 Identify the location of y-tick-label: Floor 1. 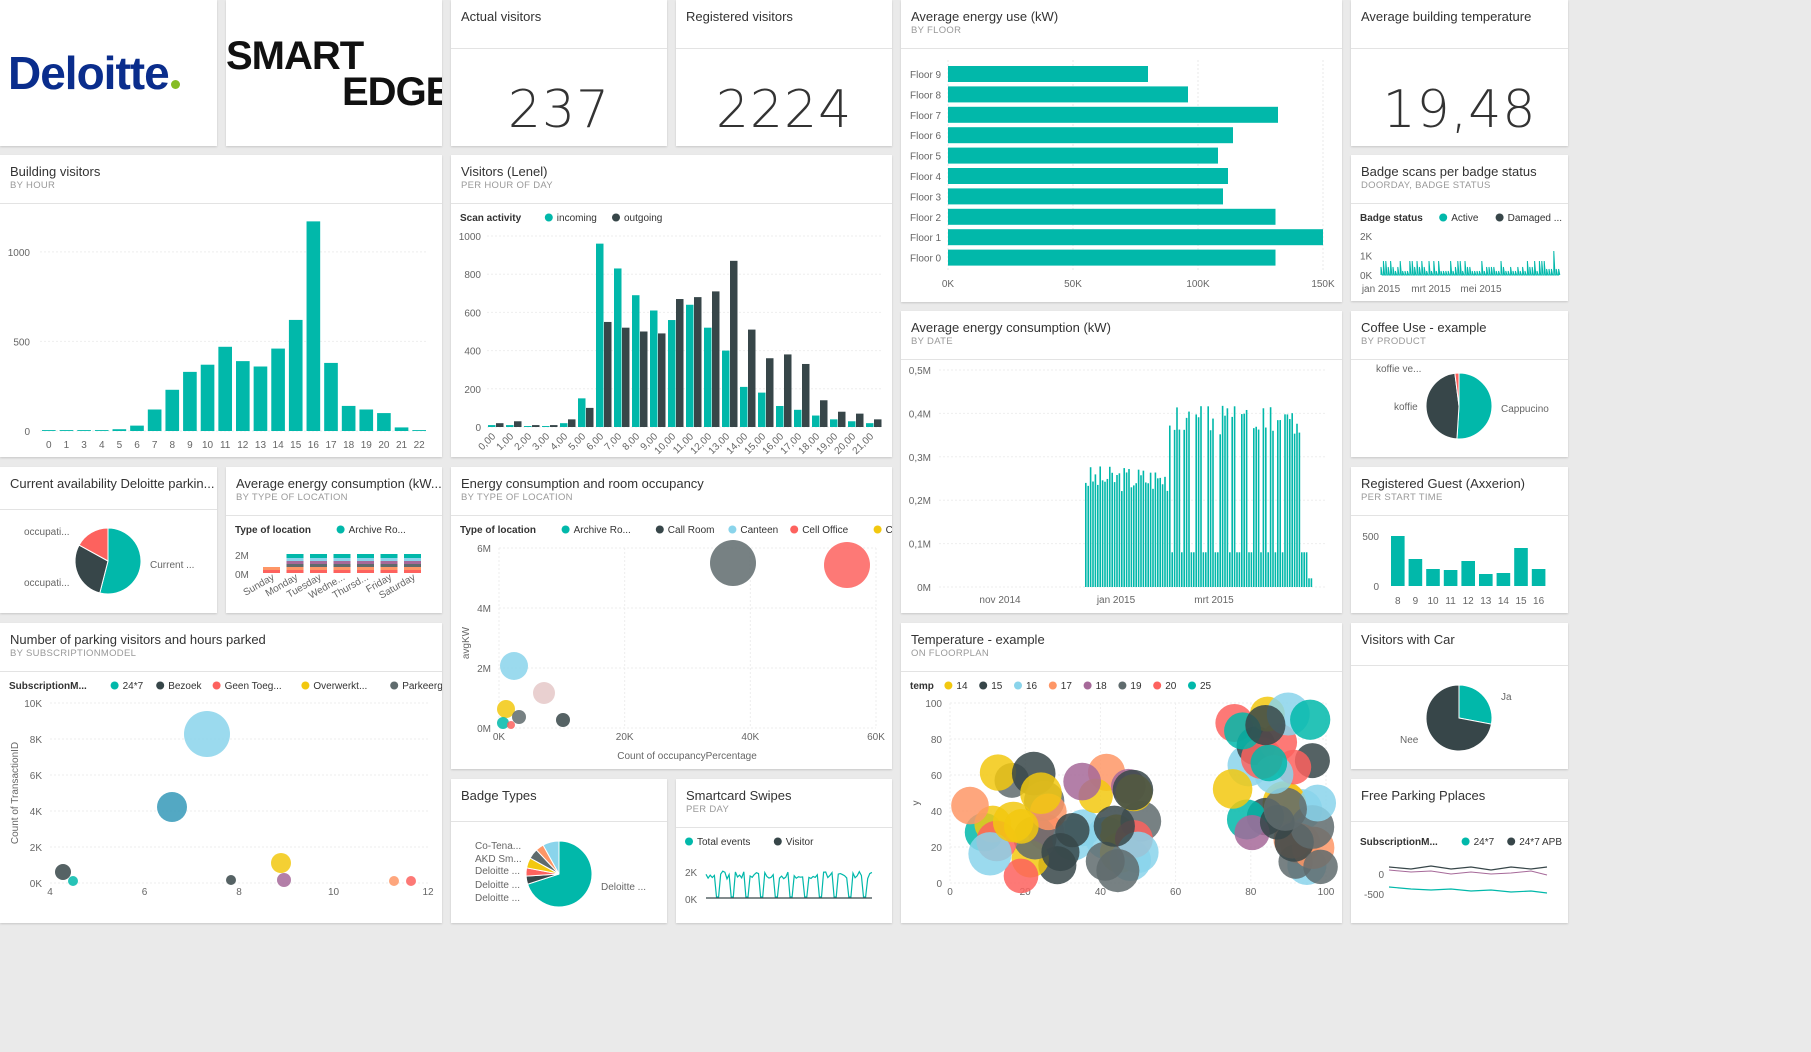
(926, 238).